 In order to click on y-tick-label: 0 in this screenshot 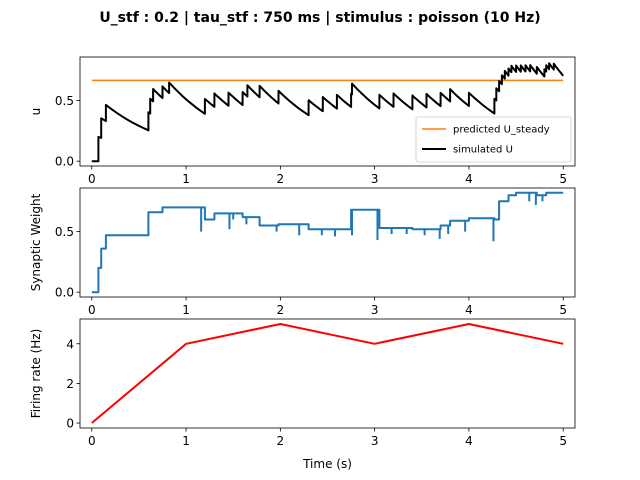, I will do `click(70, 424)`.